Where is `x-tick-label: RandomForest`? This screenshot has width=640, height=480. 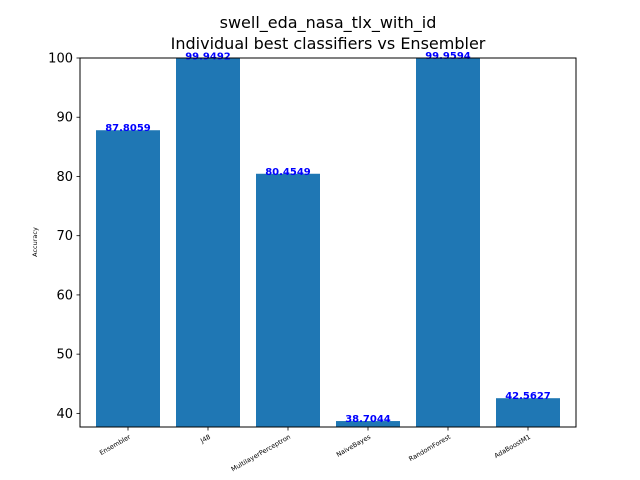 x-tick-label: RandomForest is located at coordinates (429, 448).